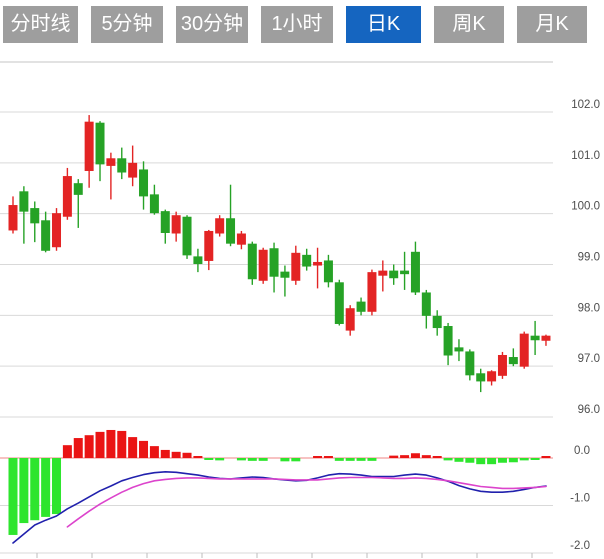 The height and width of the screenshot is (559, 604). Describe the element at coordinates (284, 555) in the screenshot. I see `x-axis-ticks` at that location.